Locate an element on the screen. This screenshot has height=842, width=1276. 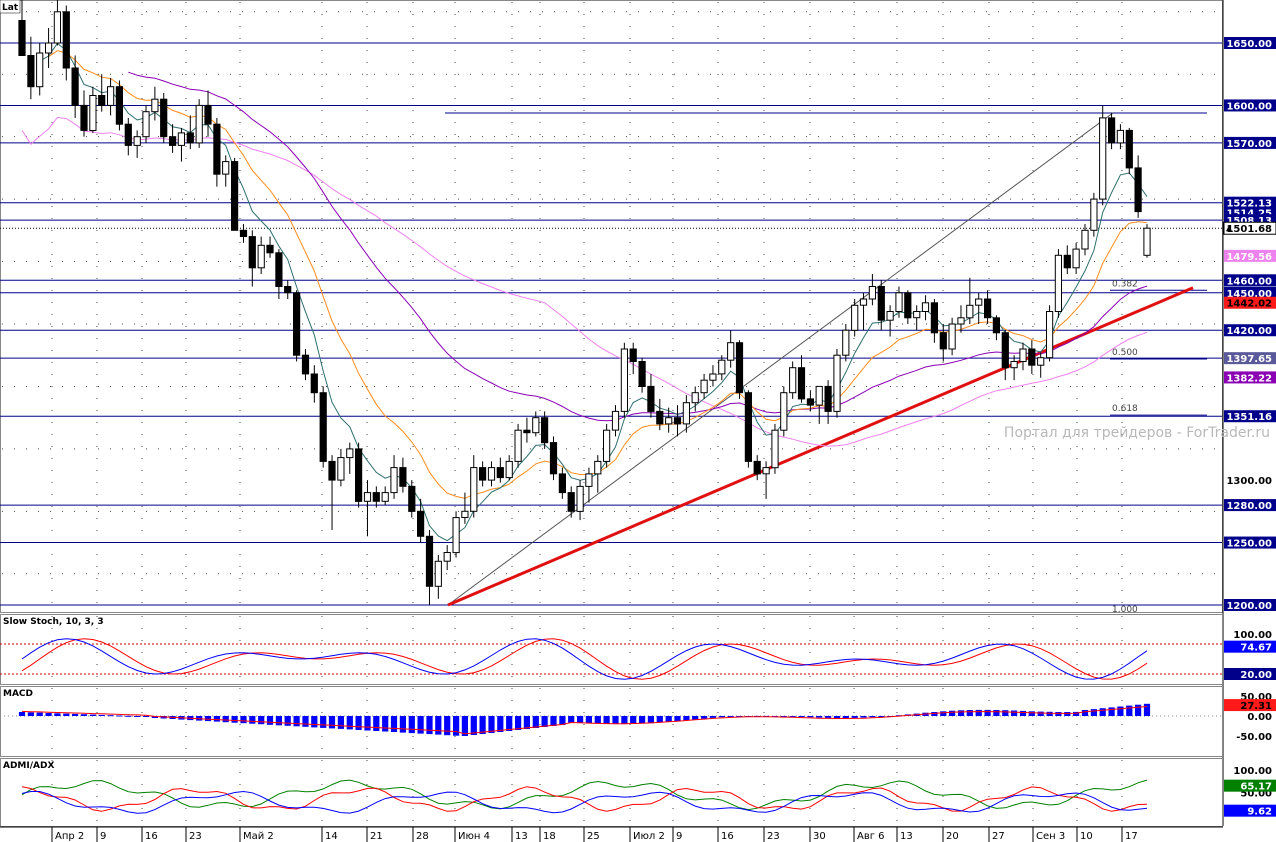
time-tick-label: 23 is located at coordinates (773, 836).